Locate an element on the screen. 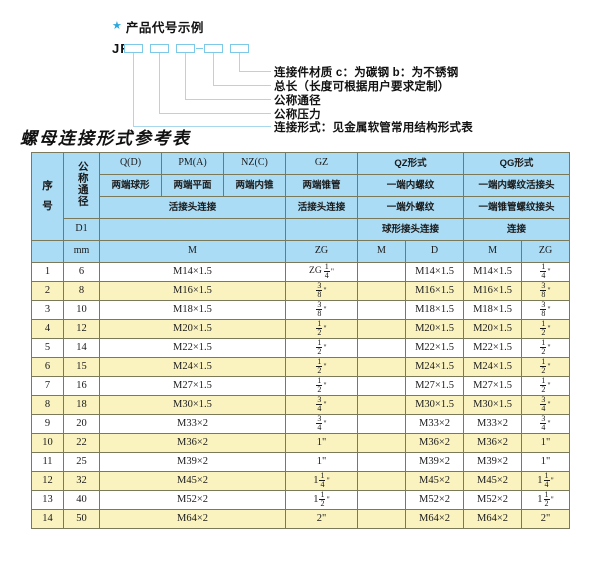 The image size is (600, 567). cell-qz-d: M16×1.5 is located at coordinates (434, 291).